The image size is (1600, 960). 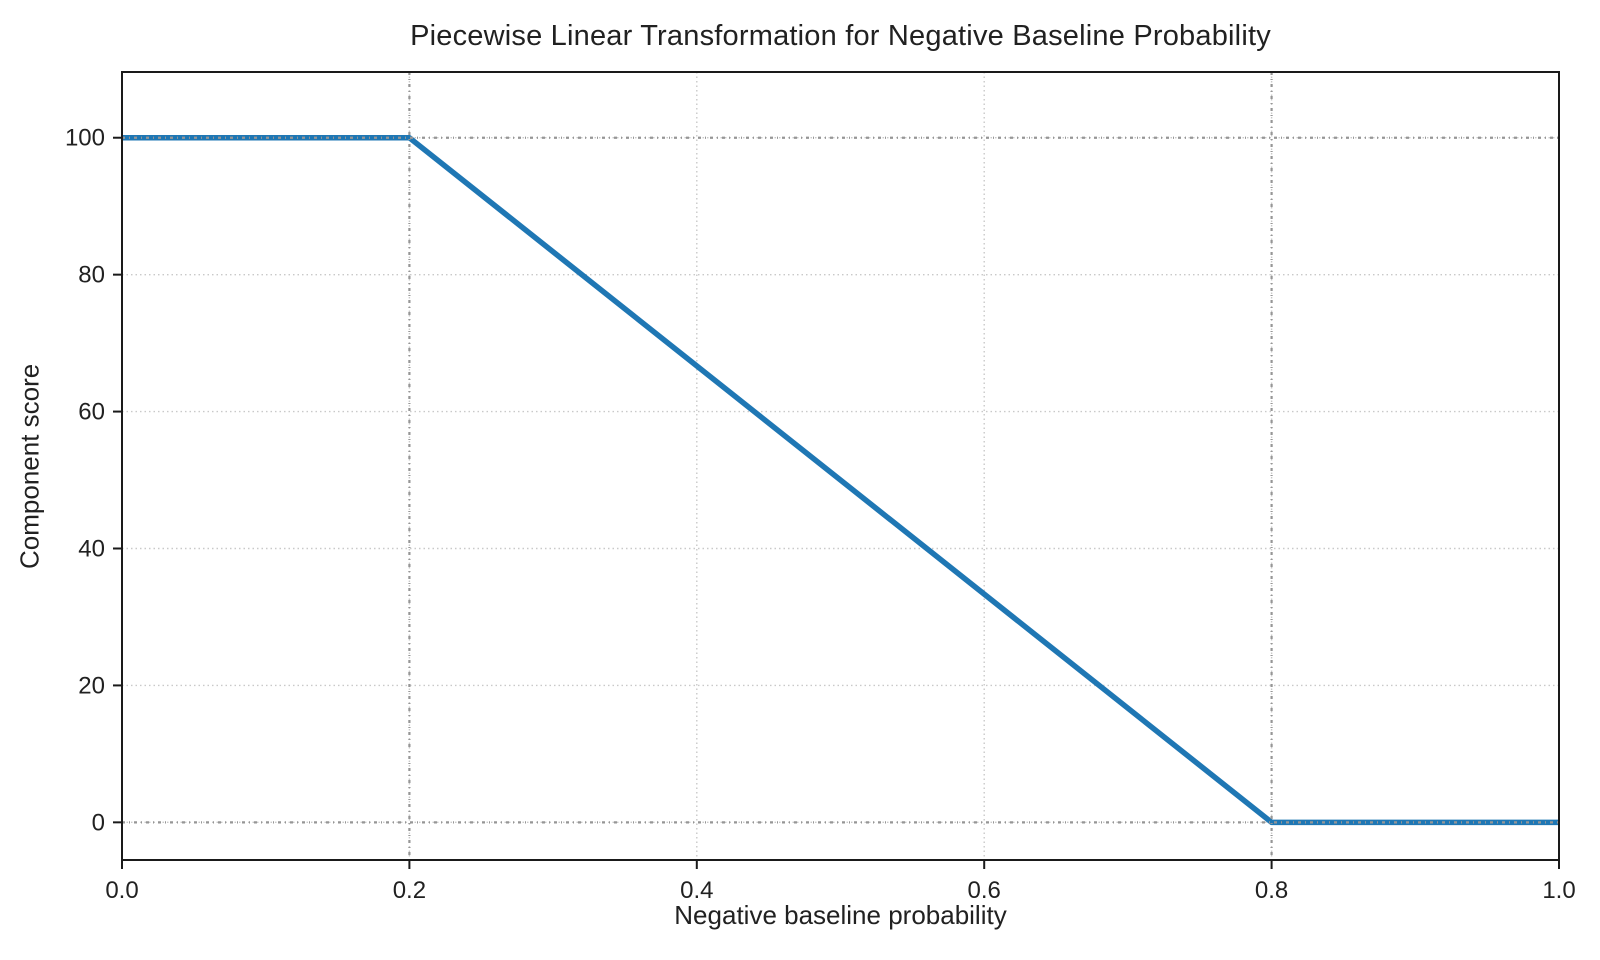 What do you see at coordinates (91, 685) in the screenshot?
I see `y-tick-label: 20` at bounding box center [91, 685].